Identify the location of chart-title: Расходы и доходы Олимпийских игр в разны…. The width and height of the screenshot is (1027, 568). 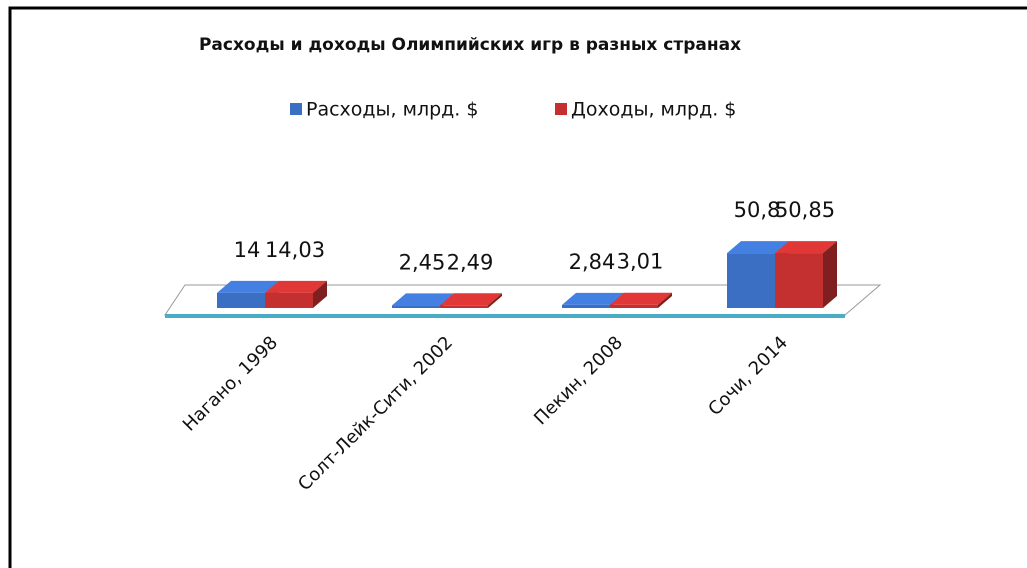
(470, 45).